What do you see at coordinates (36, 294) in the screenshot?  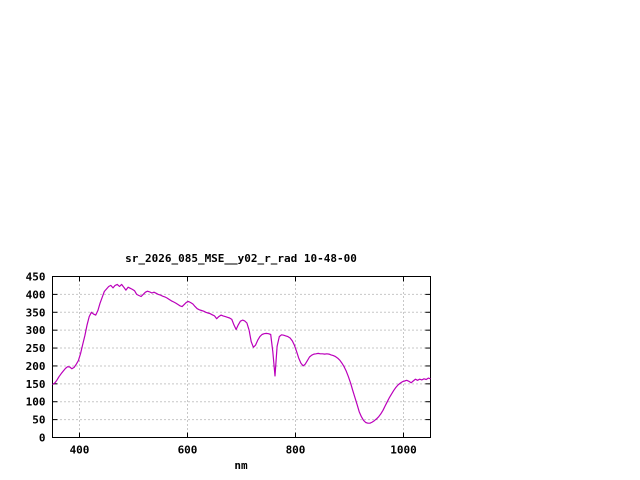 I see `y-tick-label: 400` at bounding box center [36, 294].